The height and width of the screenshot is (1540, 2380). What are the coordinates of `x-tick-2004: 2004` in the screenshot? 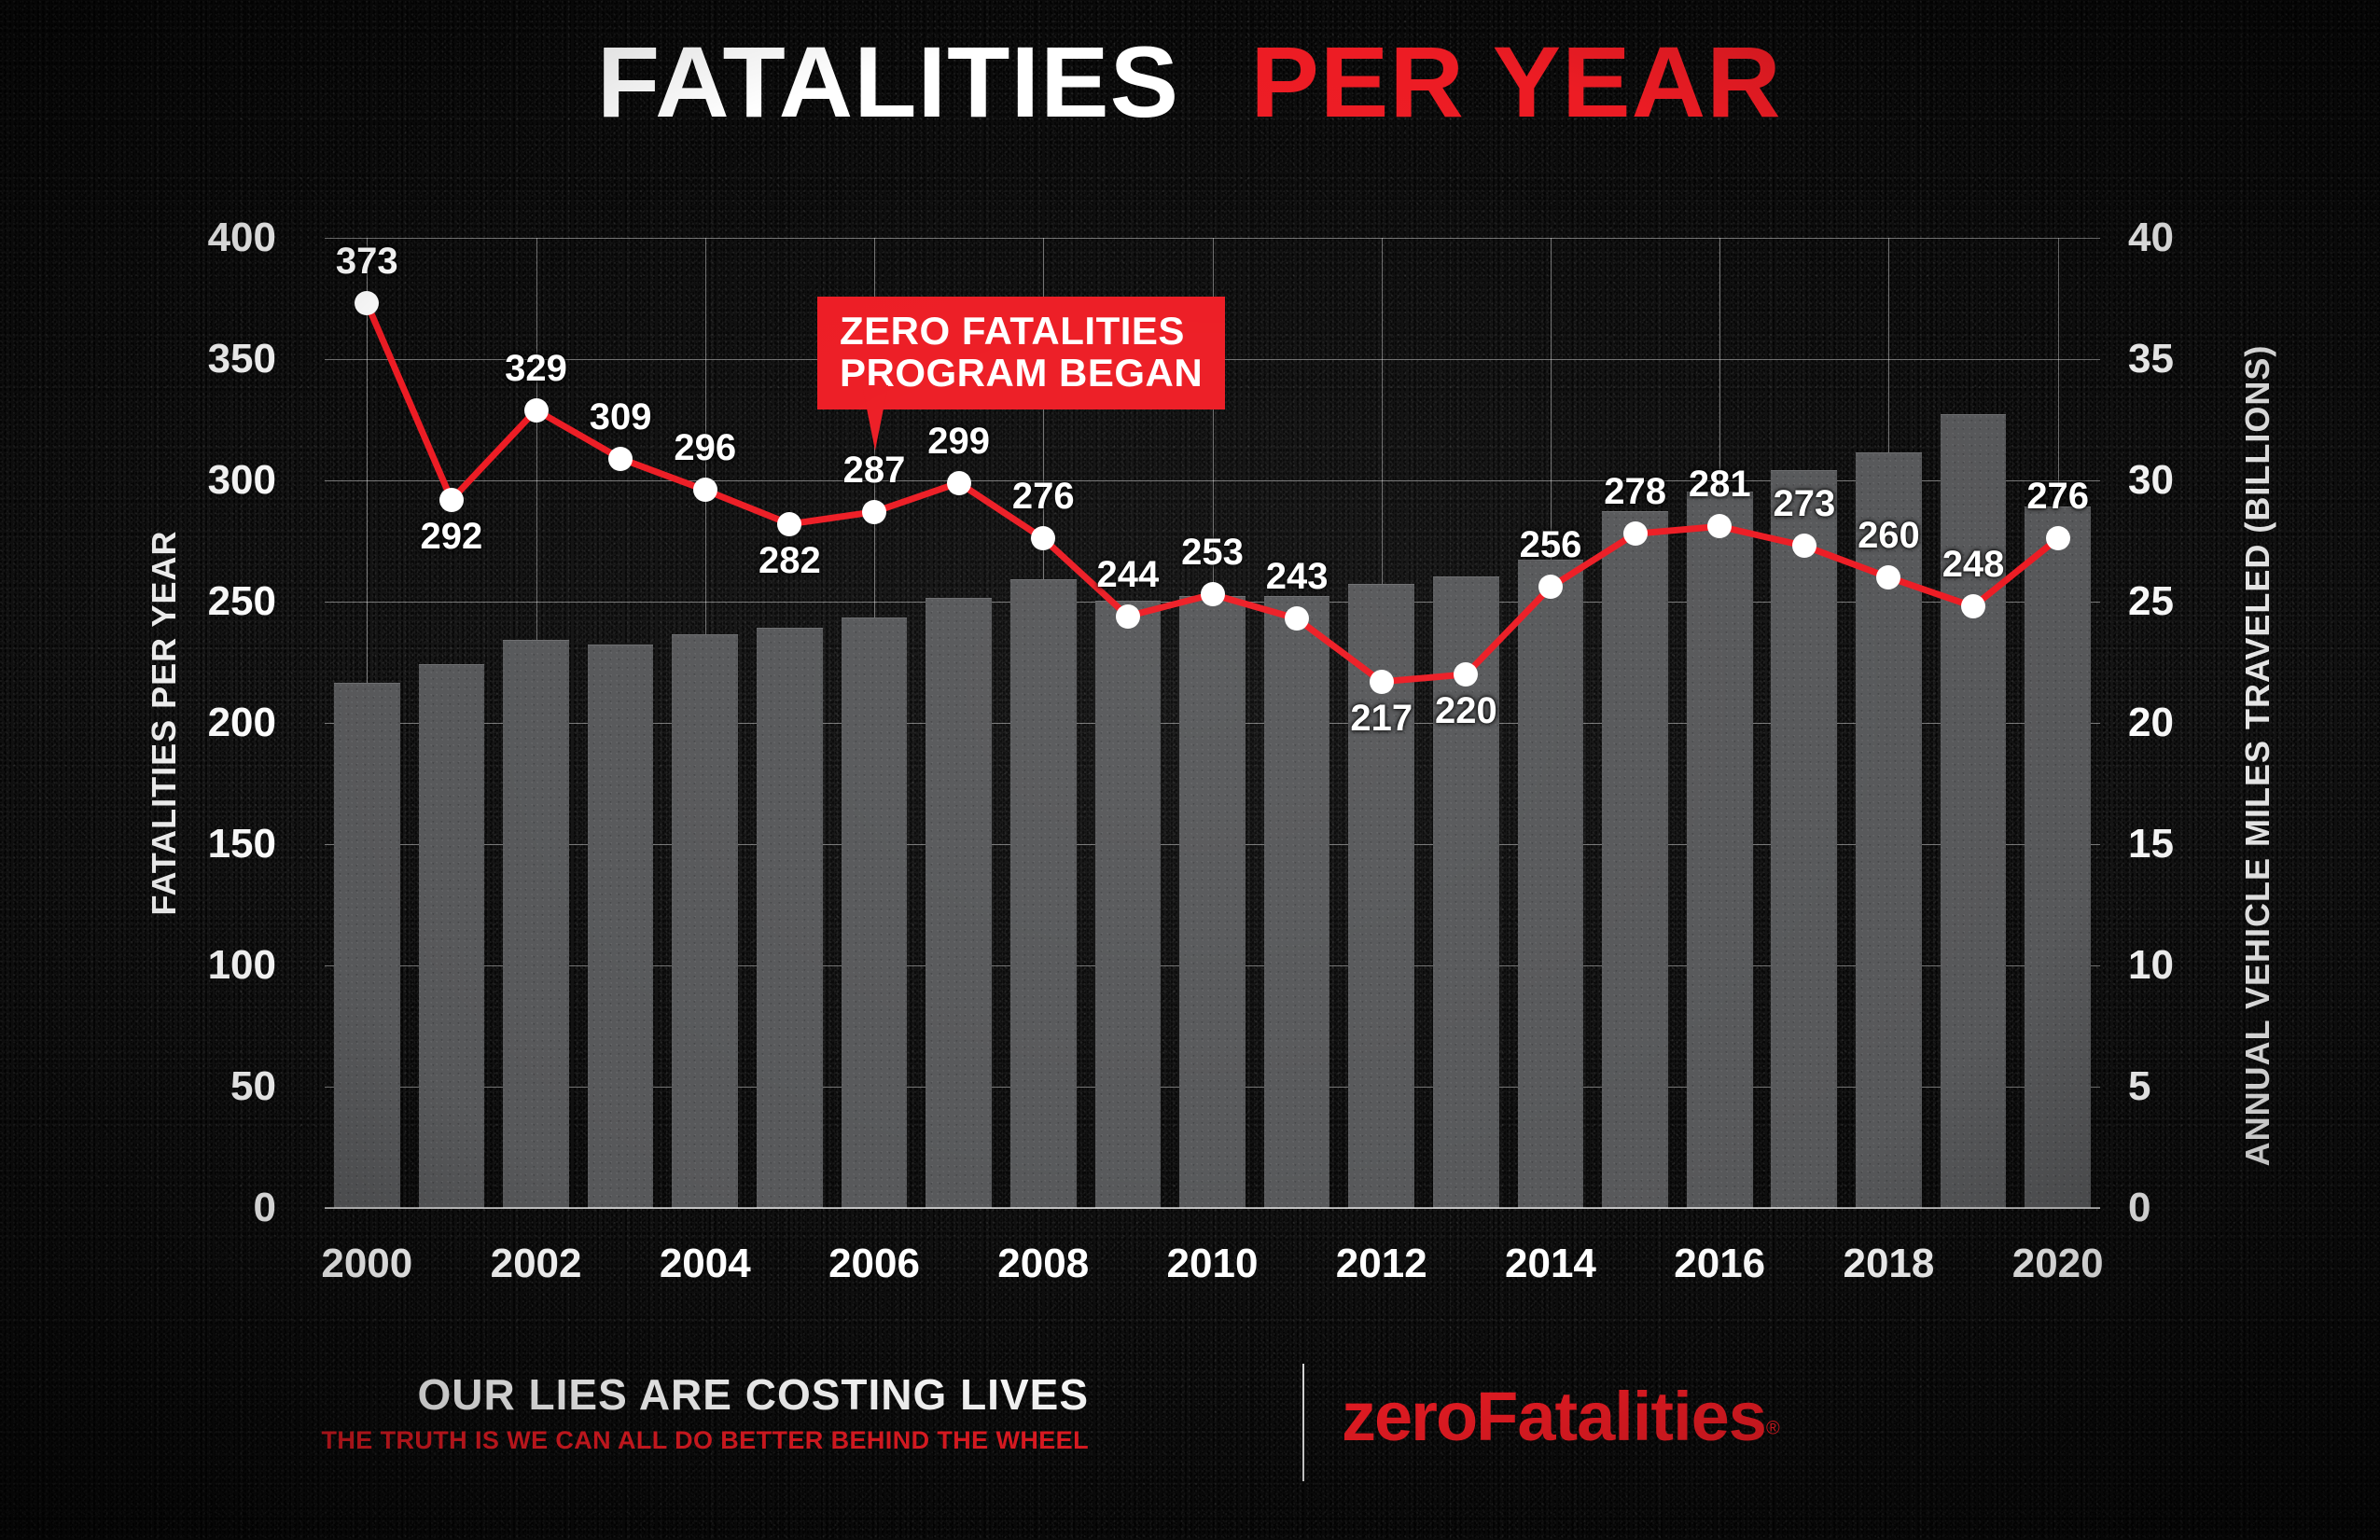 It's located at (705, 1263).